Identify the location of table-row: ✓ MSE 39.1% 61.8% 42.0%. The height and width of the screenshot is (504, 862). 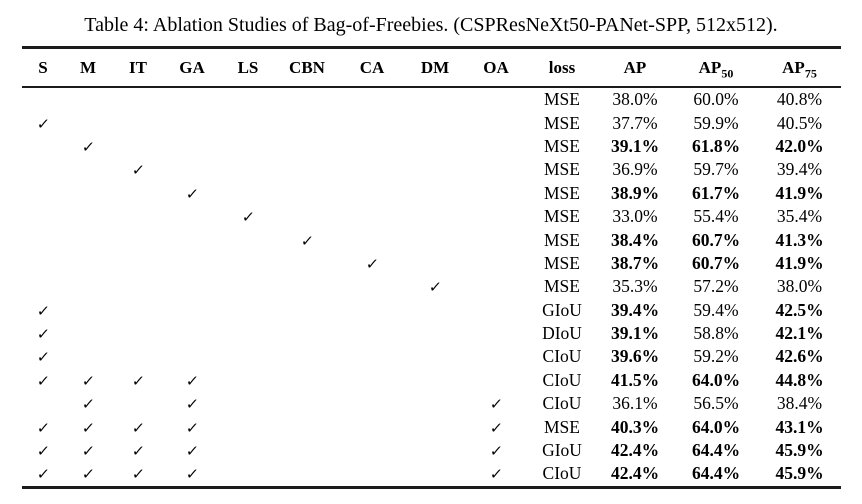
(431, 146).